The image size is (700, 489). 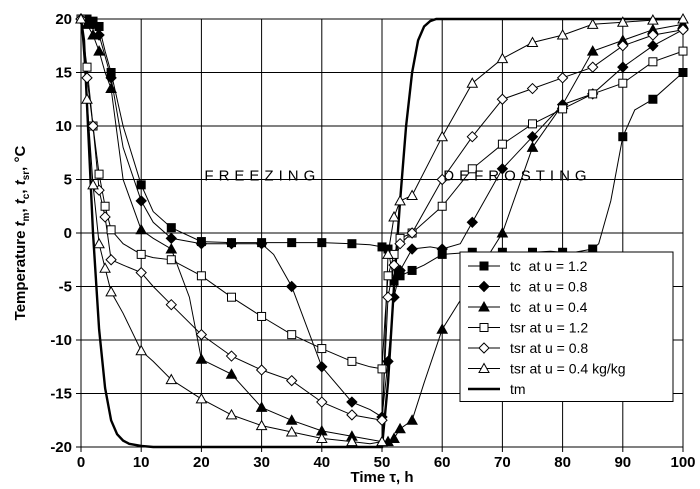 What do you see at coordinates (549, 287) in the screenshot?
I see `legend-label: tc at u = 0.8` at bounding box center [549, 287].